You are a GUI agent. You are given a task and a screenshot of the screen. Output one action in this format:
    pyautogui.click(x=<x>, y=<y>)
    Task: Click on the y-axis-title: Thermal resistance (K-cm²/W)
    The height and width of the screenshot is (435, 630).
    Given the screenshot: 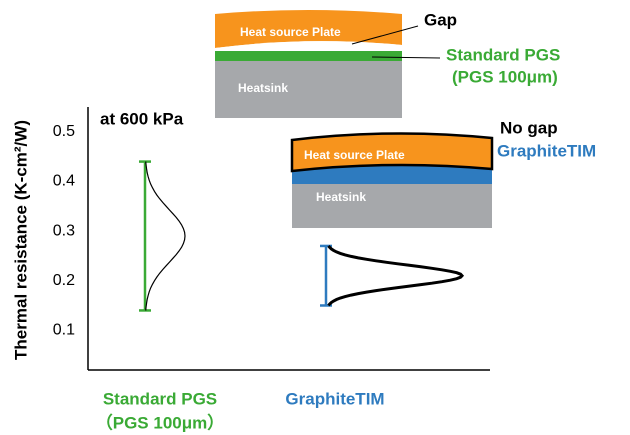 What is the action you would take?
    pyautogui.click(x=20, y=240)
    